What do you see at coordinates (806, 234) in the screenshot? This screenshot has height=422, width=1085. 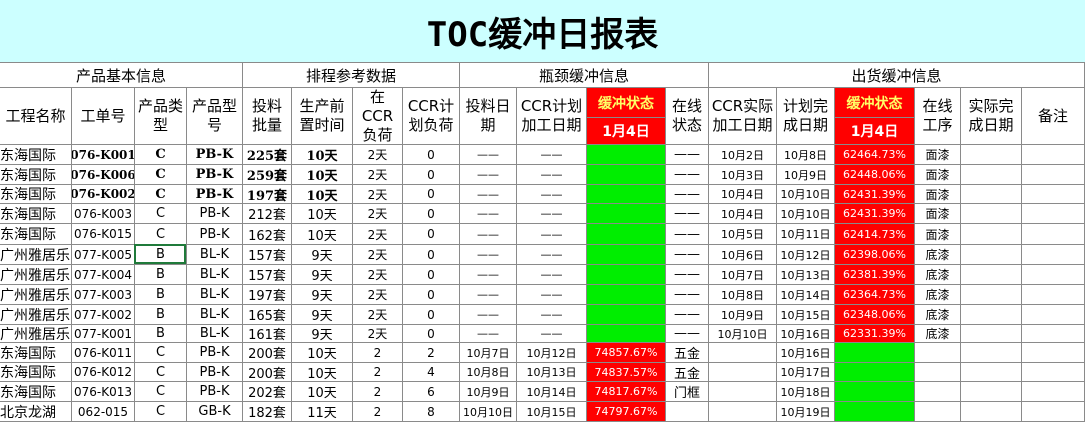 I see `cell: 10月11日` at bounding box center [806, 234].